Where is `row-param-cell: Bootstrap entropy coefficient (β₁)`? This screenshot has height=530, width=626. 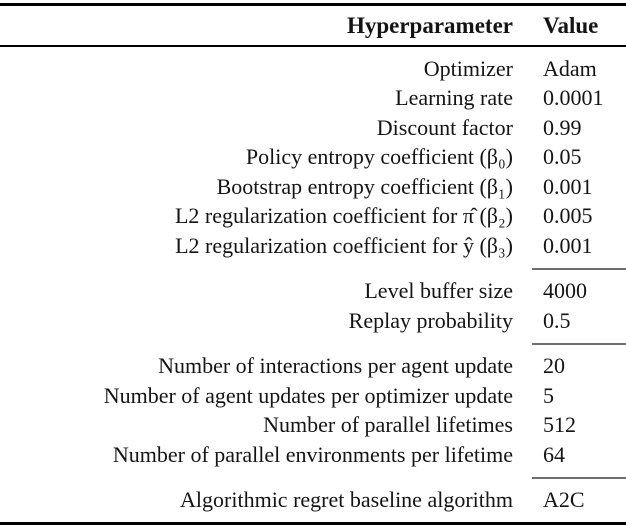
row-param-cell: Bootstrap entropy coefficient (β₁) is located at coordinates (364, 186).